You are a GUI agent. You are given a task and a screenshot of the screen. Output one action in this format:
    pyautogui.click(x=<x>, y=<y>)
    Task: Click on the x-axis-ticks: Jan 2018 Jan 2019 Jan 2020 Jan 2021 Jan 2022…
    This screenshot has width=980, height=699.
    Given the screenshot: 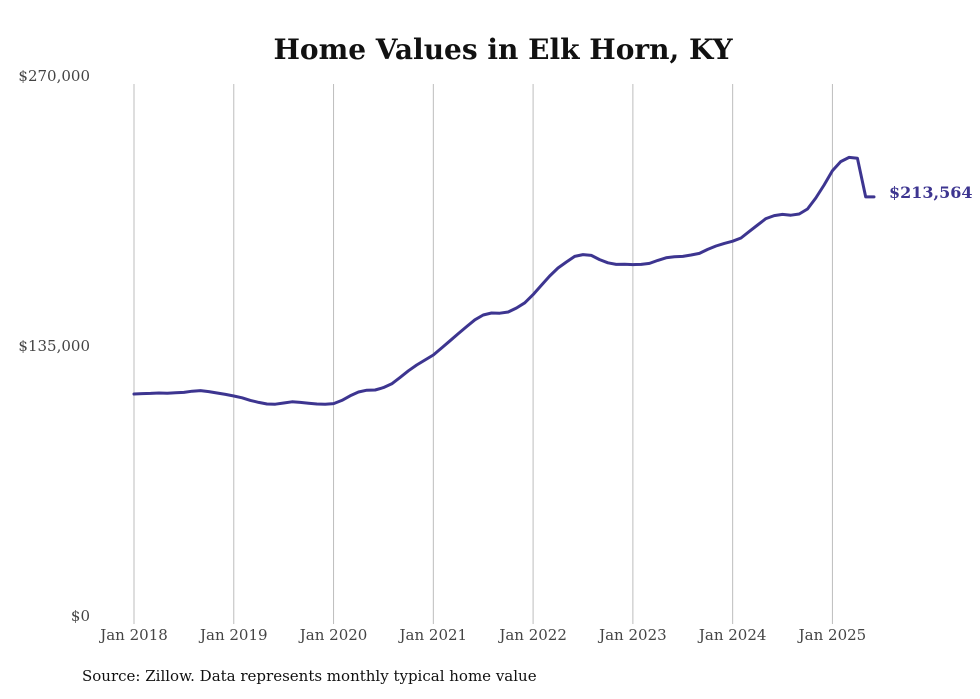 What is the action you would take?
    pyautogui.click(x=482, y=635)
    